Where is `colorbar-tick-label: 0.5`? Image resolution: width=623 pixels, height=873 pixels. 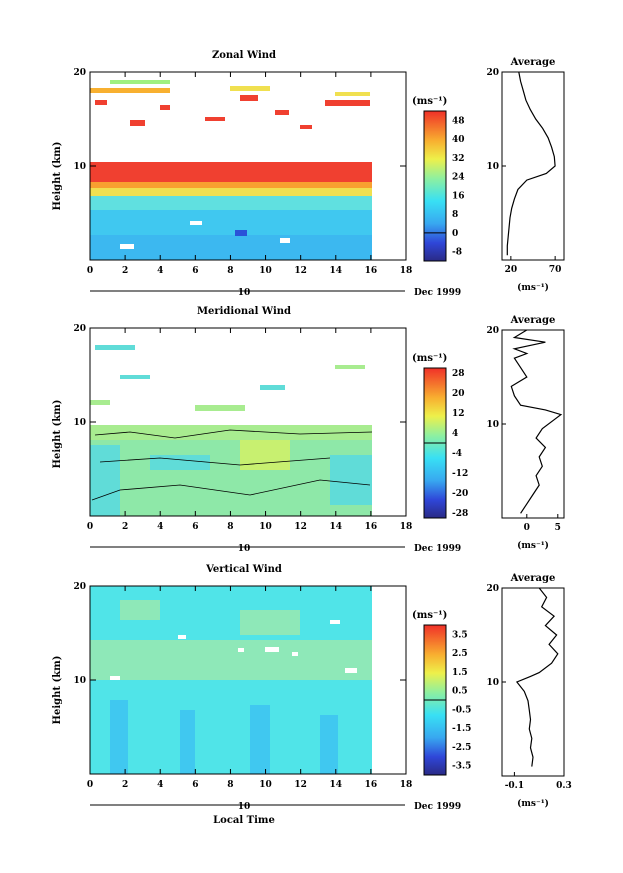 colorbar-tick-label: 0.5 is located at coordinates (460, 692).